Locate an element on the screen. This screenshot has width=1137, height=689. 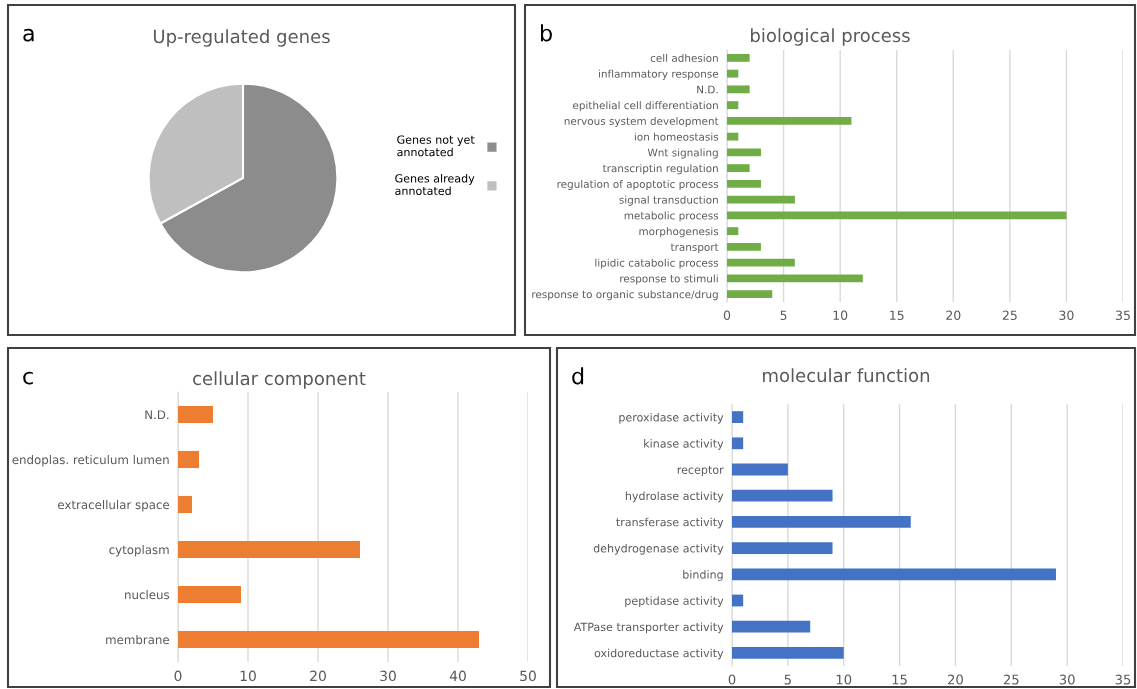
y-tick-label: oxidoreductase activity is located at coordinates (659, 654).